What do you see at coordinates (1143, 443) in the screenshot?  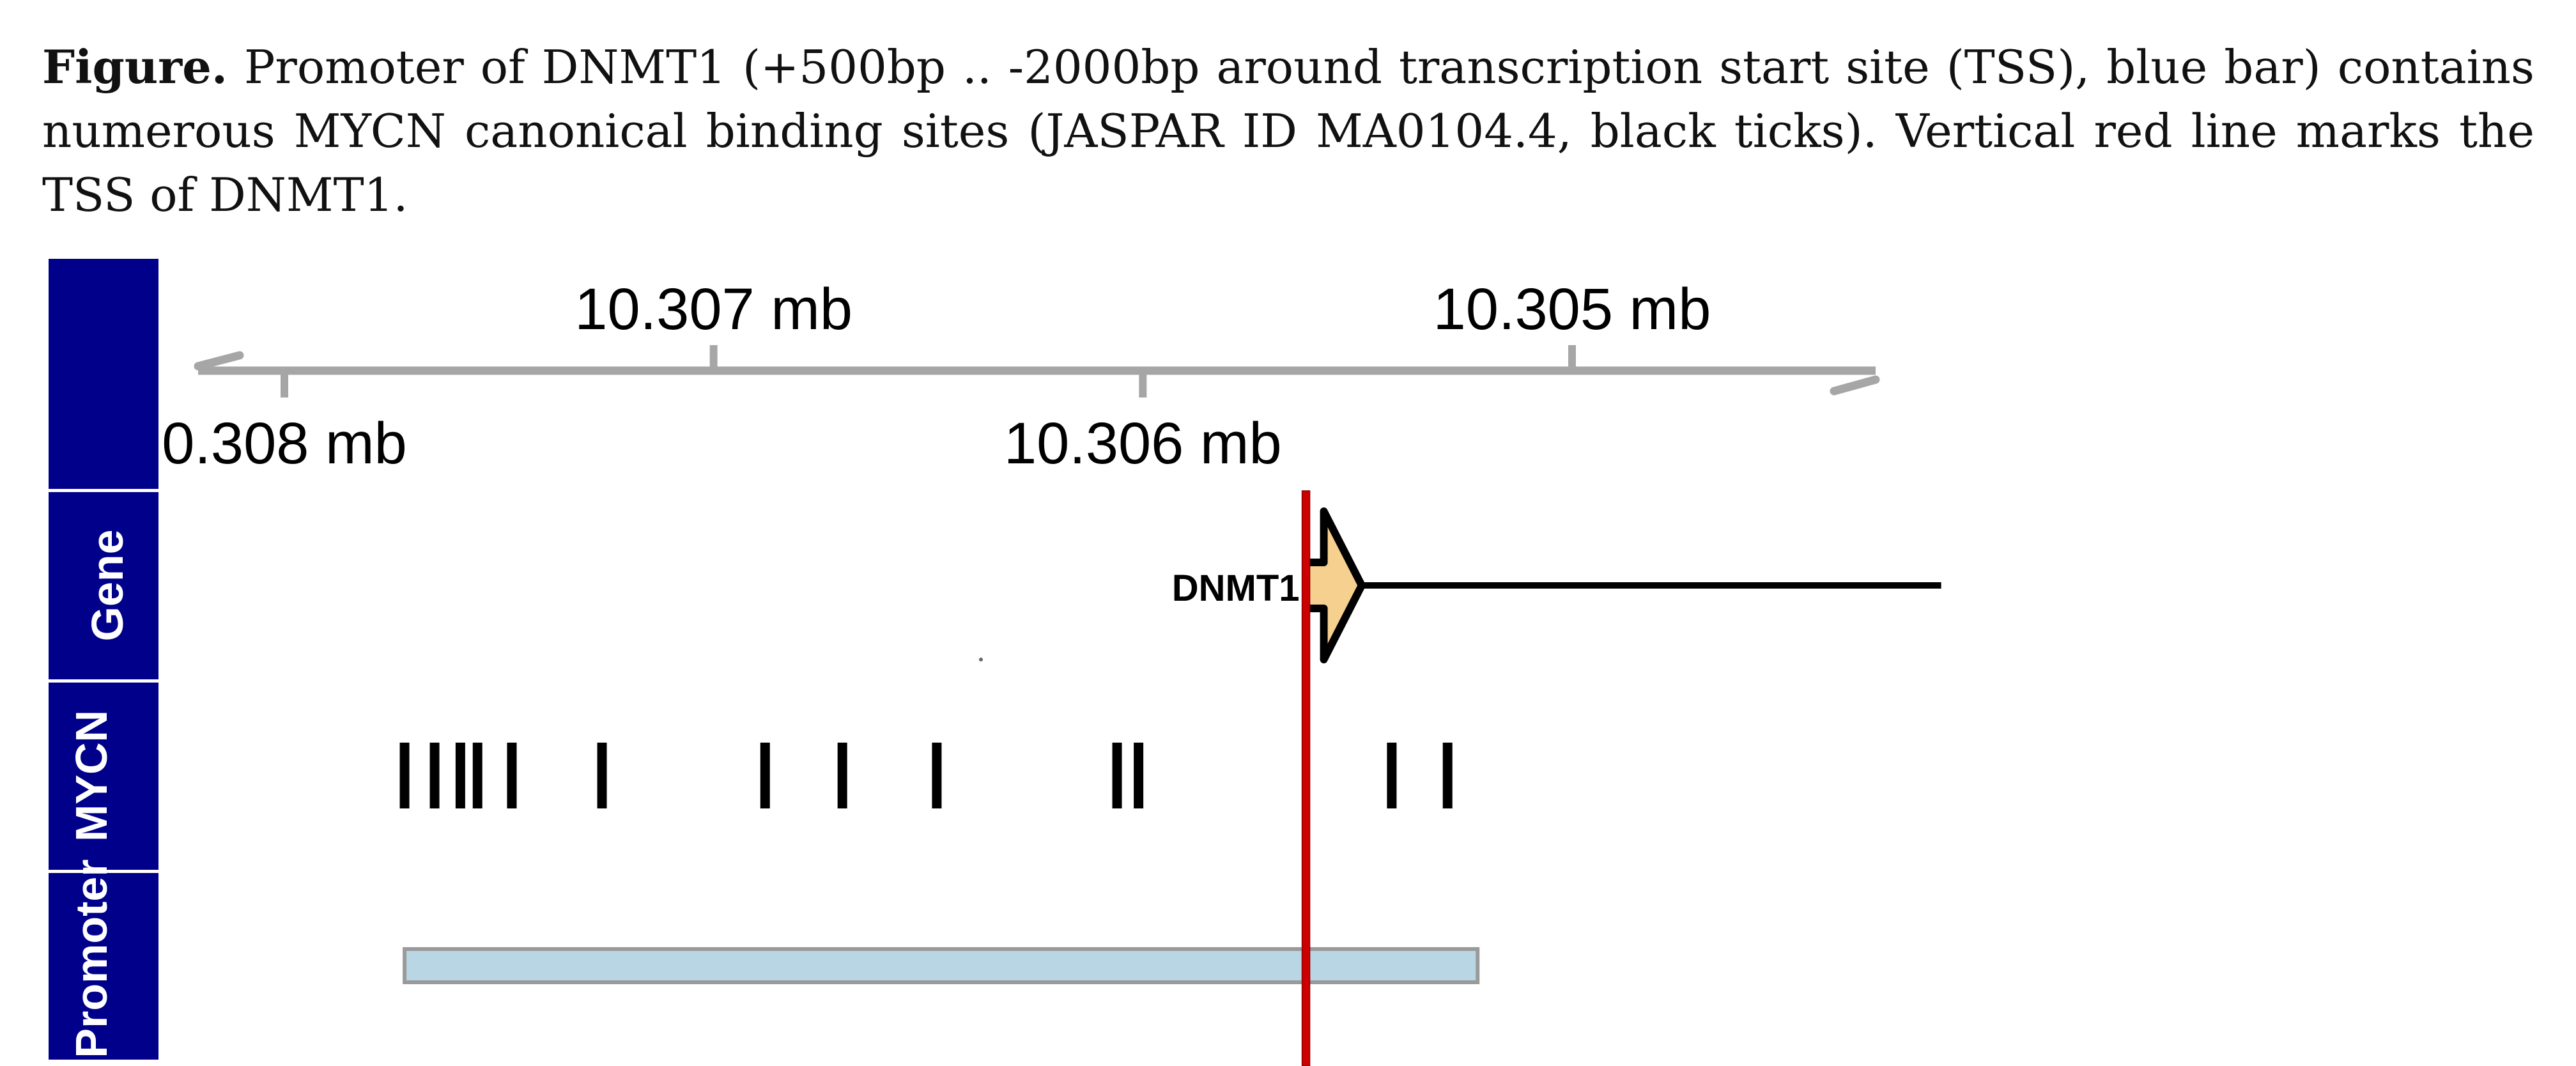 I see `axis-tick-label: 10.306 mb` at bounding box center [1143, 443].